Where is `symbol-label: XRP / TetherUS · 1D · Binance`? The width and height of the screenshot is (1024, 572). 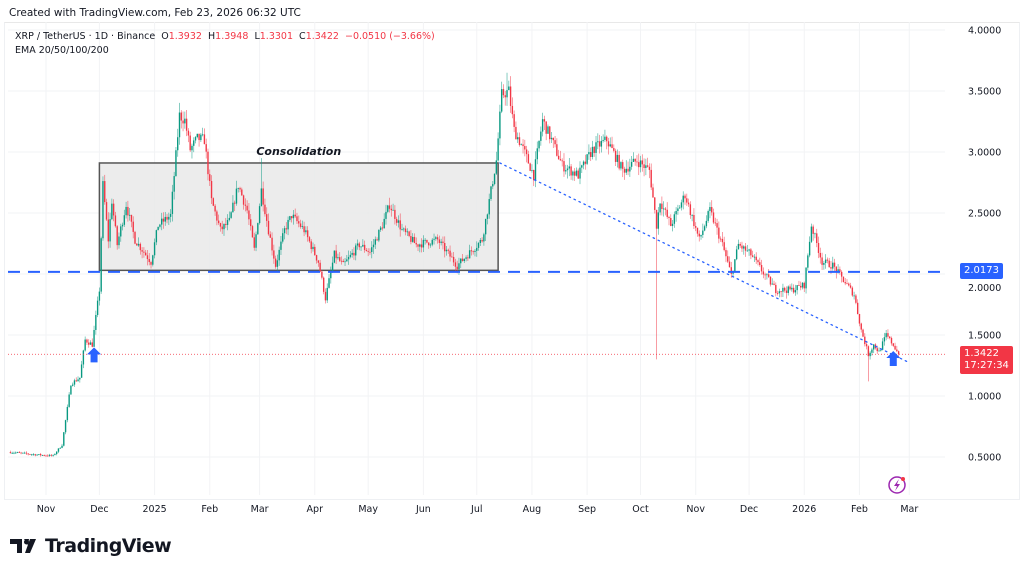 symbol-label: XRP / TetherUS · 1D · Binance is located at coordinates (85, 36).